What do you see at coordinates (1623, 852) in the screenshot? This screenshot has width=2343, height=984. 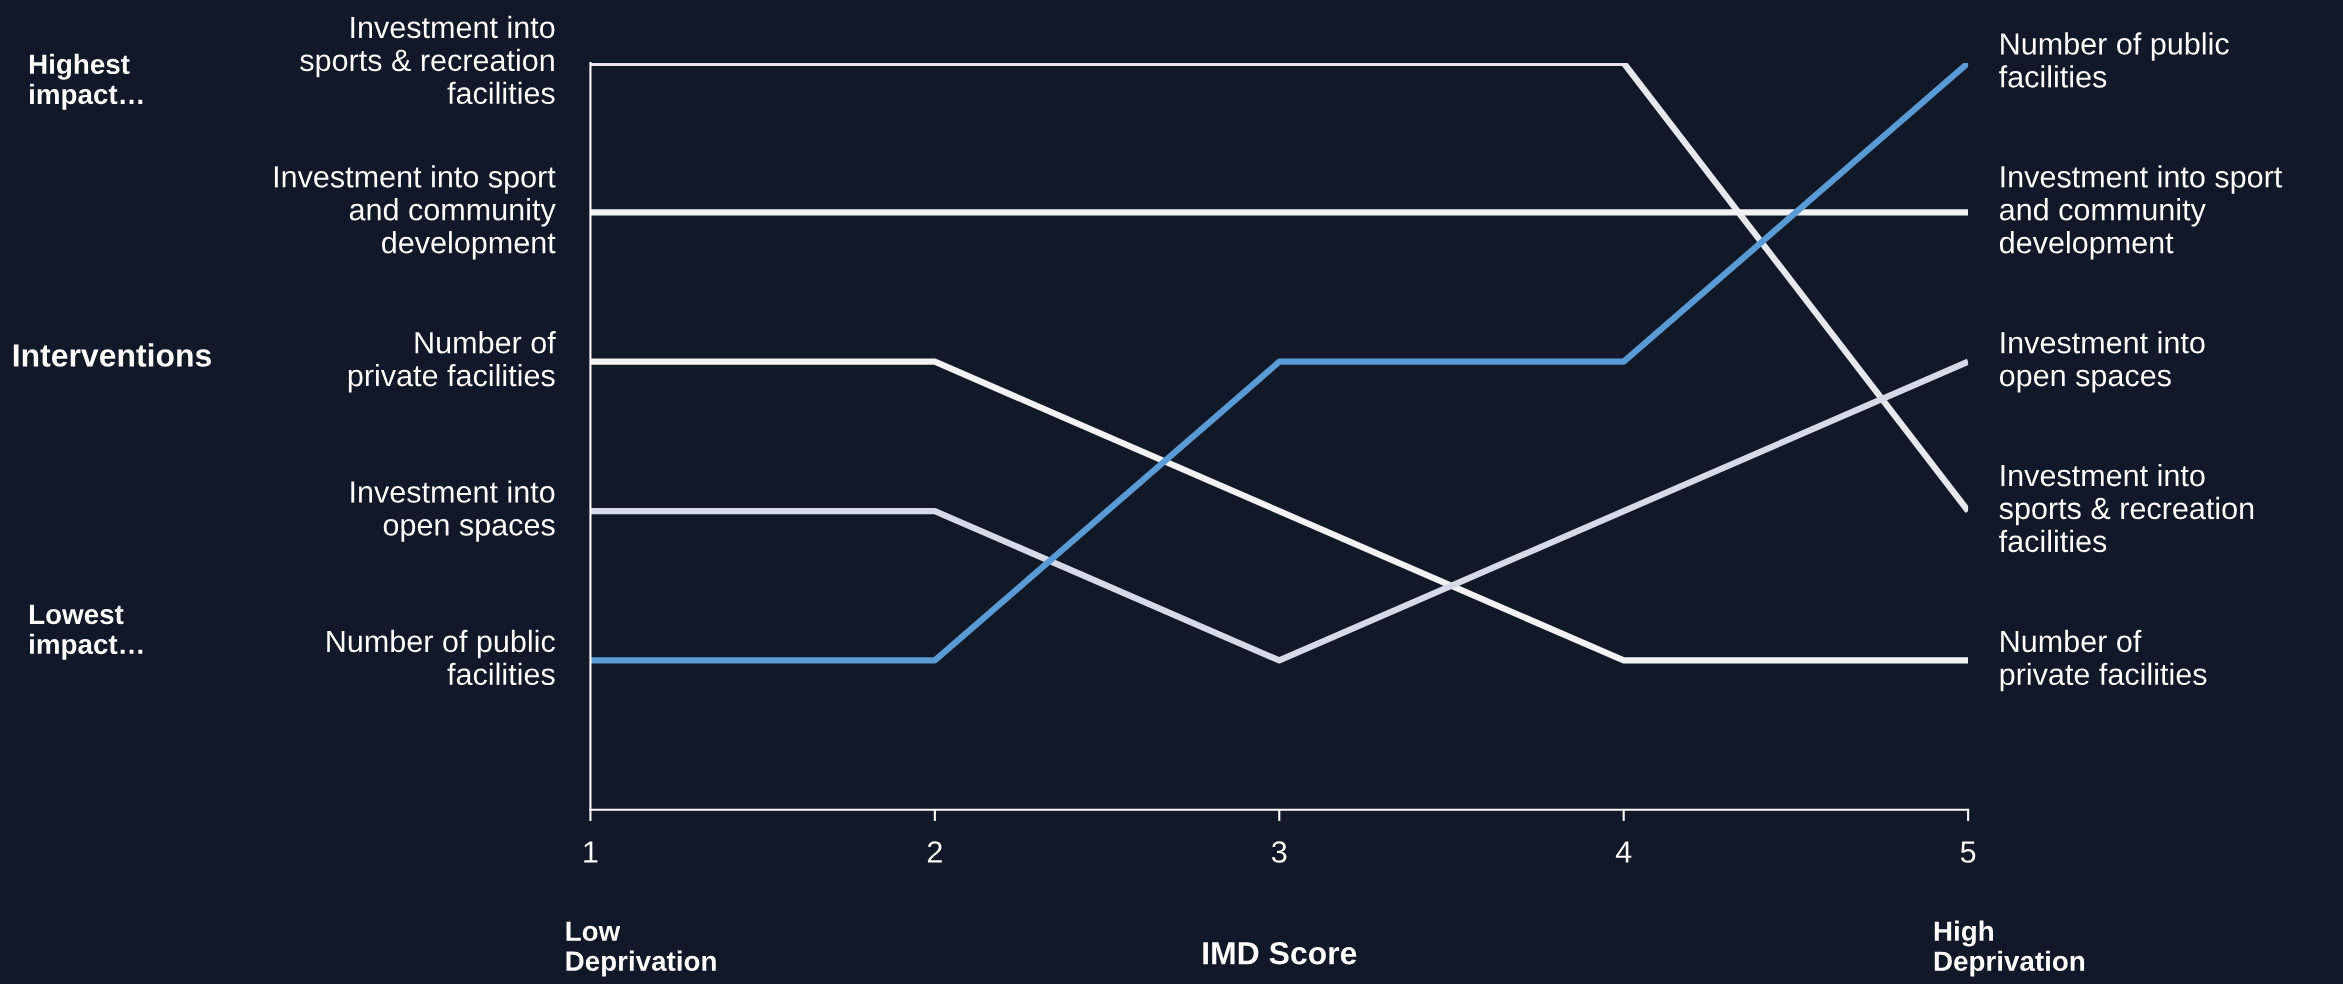 I see `x-tick-label: 4` at bounding box center [1623, 852].